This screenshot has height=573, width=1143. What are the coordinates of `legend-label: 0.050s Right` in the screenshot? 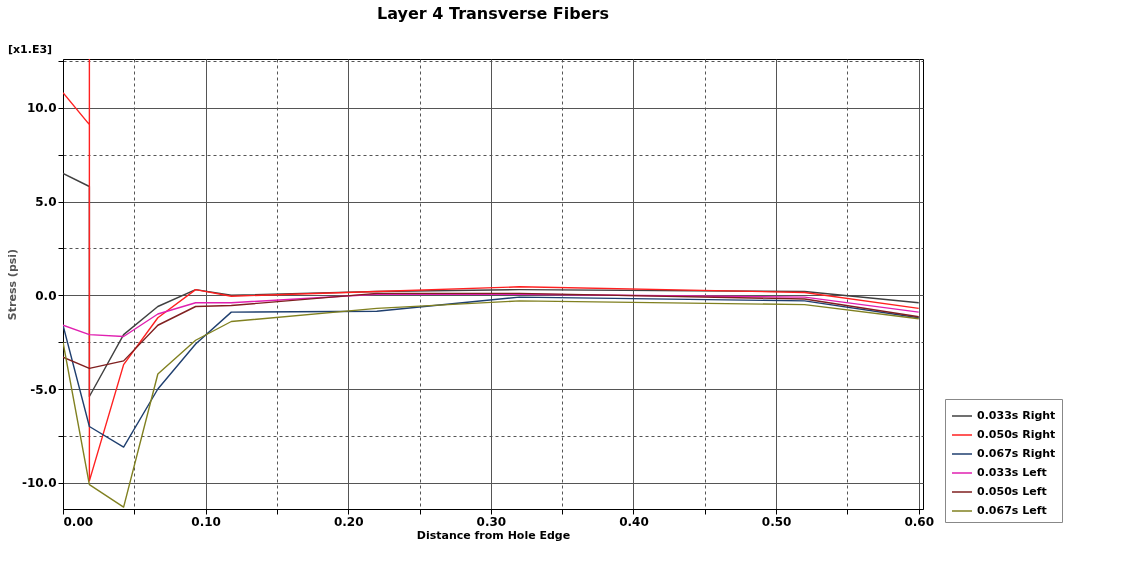 It's located at (1016, 434).